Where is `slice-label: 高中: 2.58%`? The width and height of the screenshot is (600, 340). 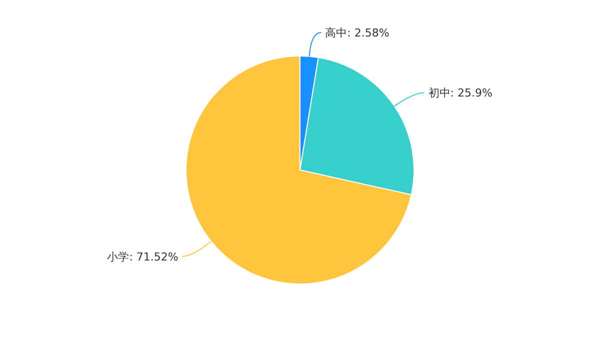
slice-label: 高中: 2.58% is located at coordinates (357, 33).